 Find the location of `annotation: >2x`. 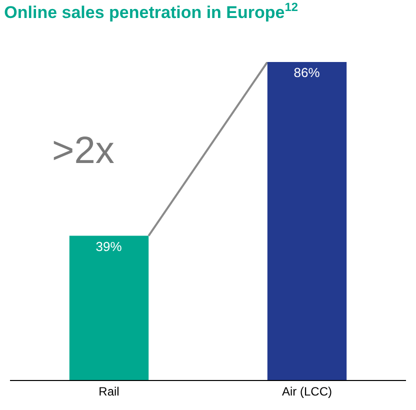

annotation: >2x is located at coordinates (83, 151).